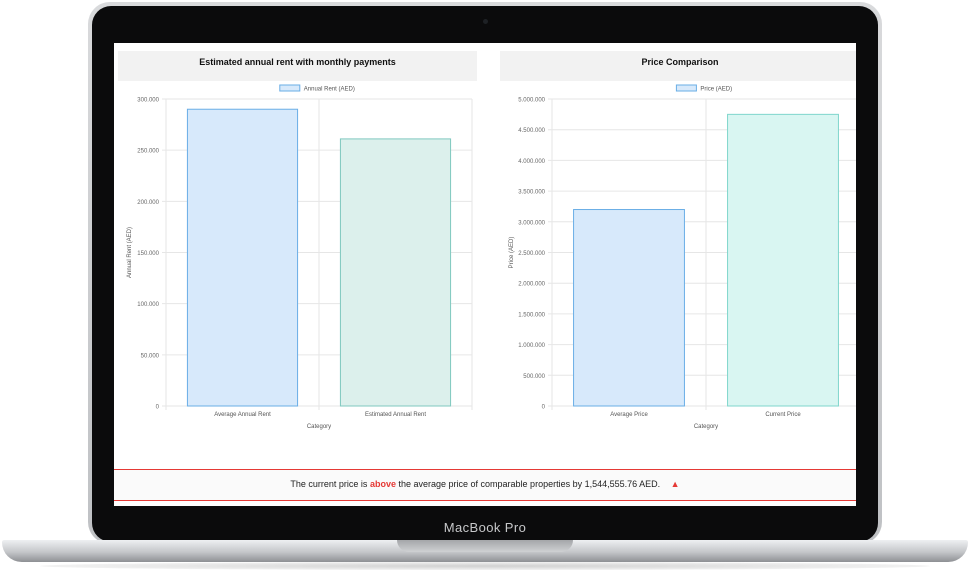 The image size is (970, 581). Describe the element at coordinates (148, 203) in the screenshot. I see `y-tick-label: 200.000` at that location.